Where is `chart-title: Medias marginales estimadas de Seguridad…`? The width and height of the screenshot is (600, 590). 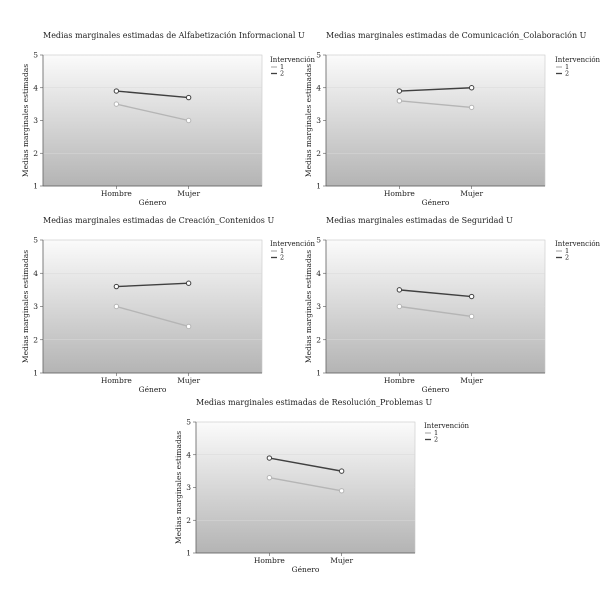 chart-title: Medias marginales estimadas de Seguridad… is located at coordinates (419, 220).